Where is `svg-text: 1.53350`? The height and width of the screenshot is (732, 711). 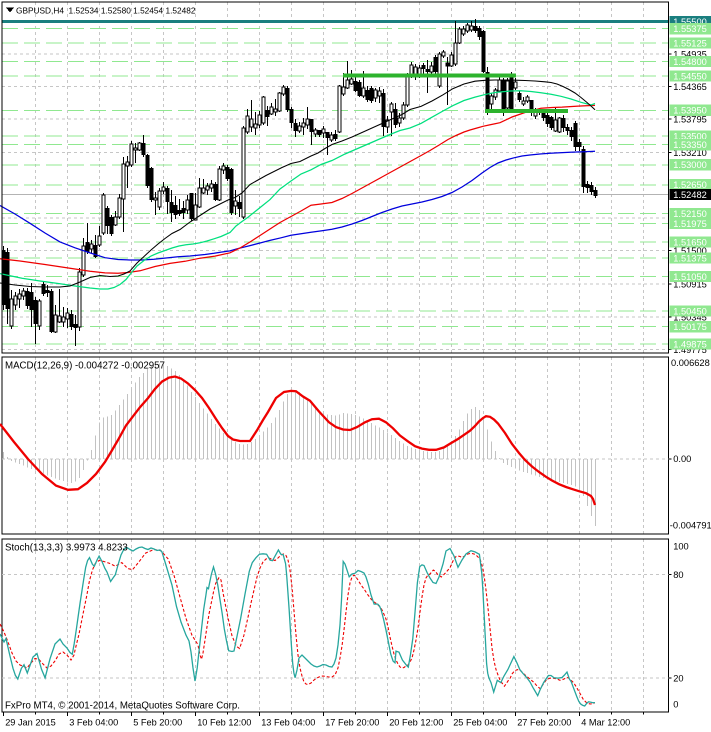 svg-text: 1.53350 is located at coordinates (690, 145).